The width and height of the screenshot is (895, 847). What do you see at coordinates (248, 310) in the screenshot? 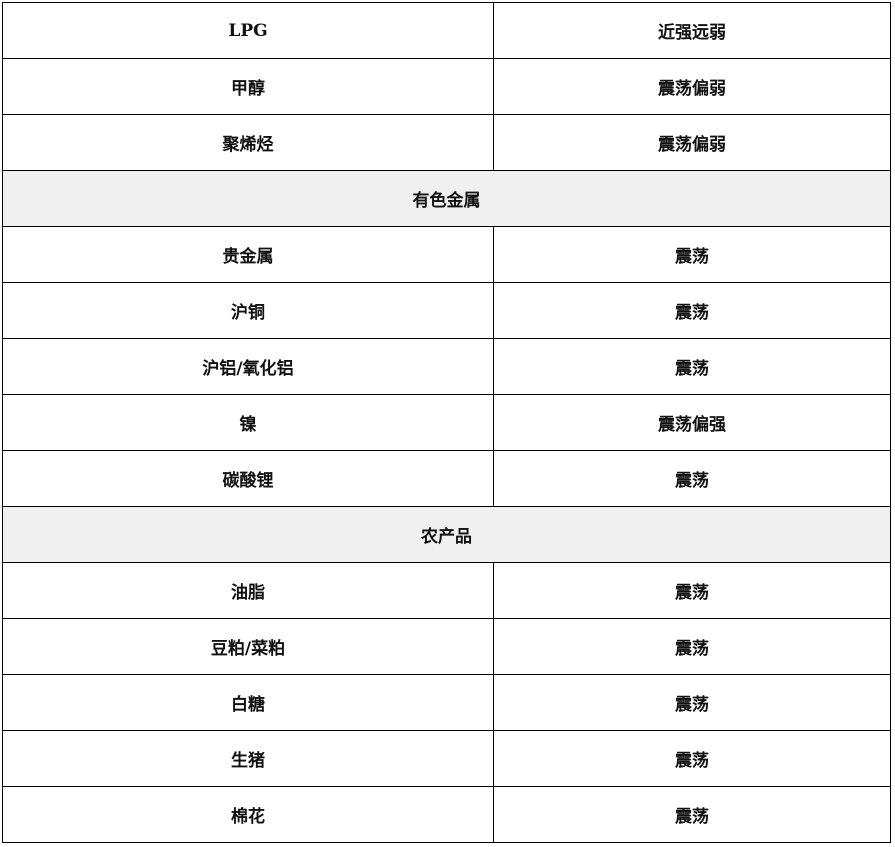
I see `commodity-name: 沪铜` at bounding box center [248, 310].